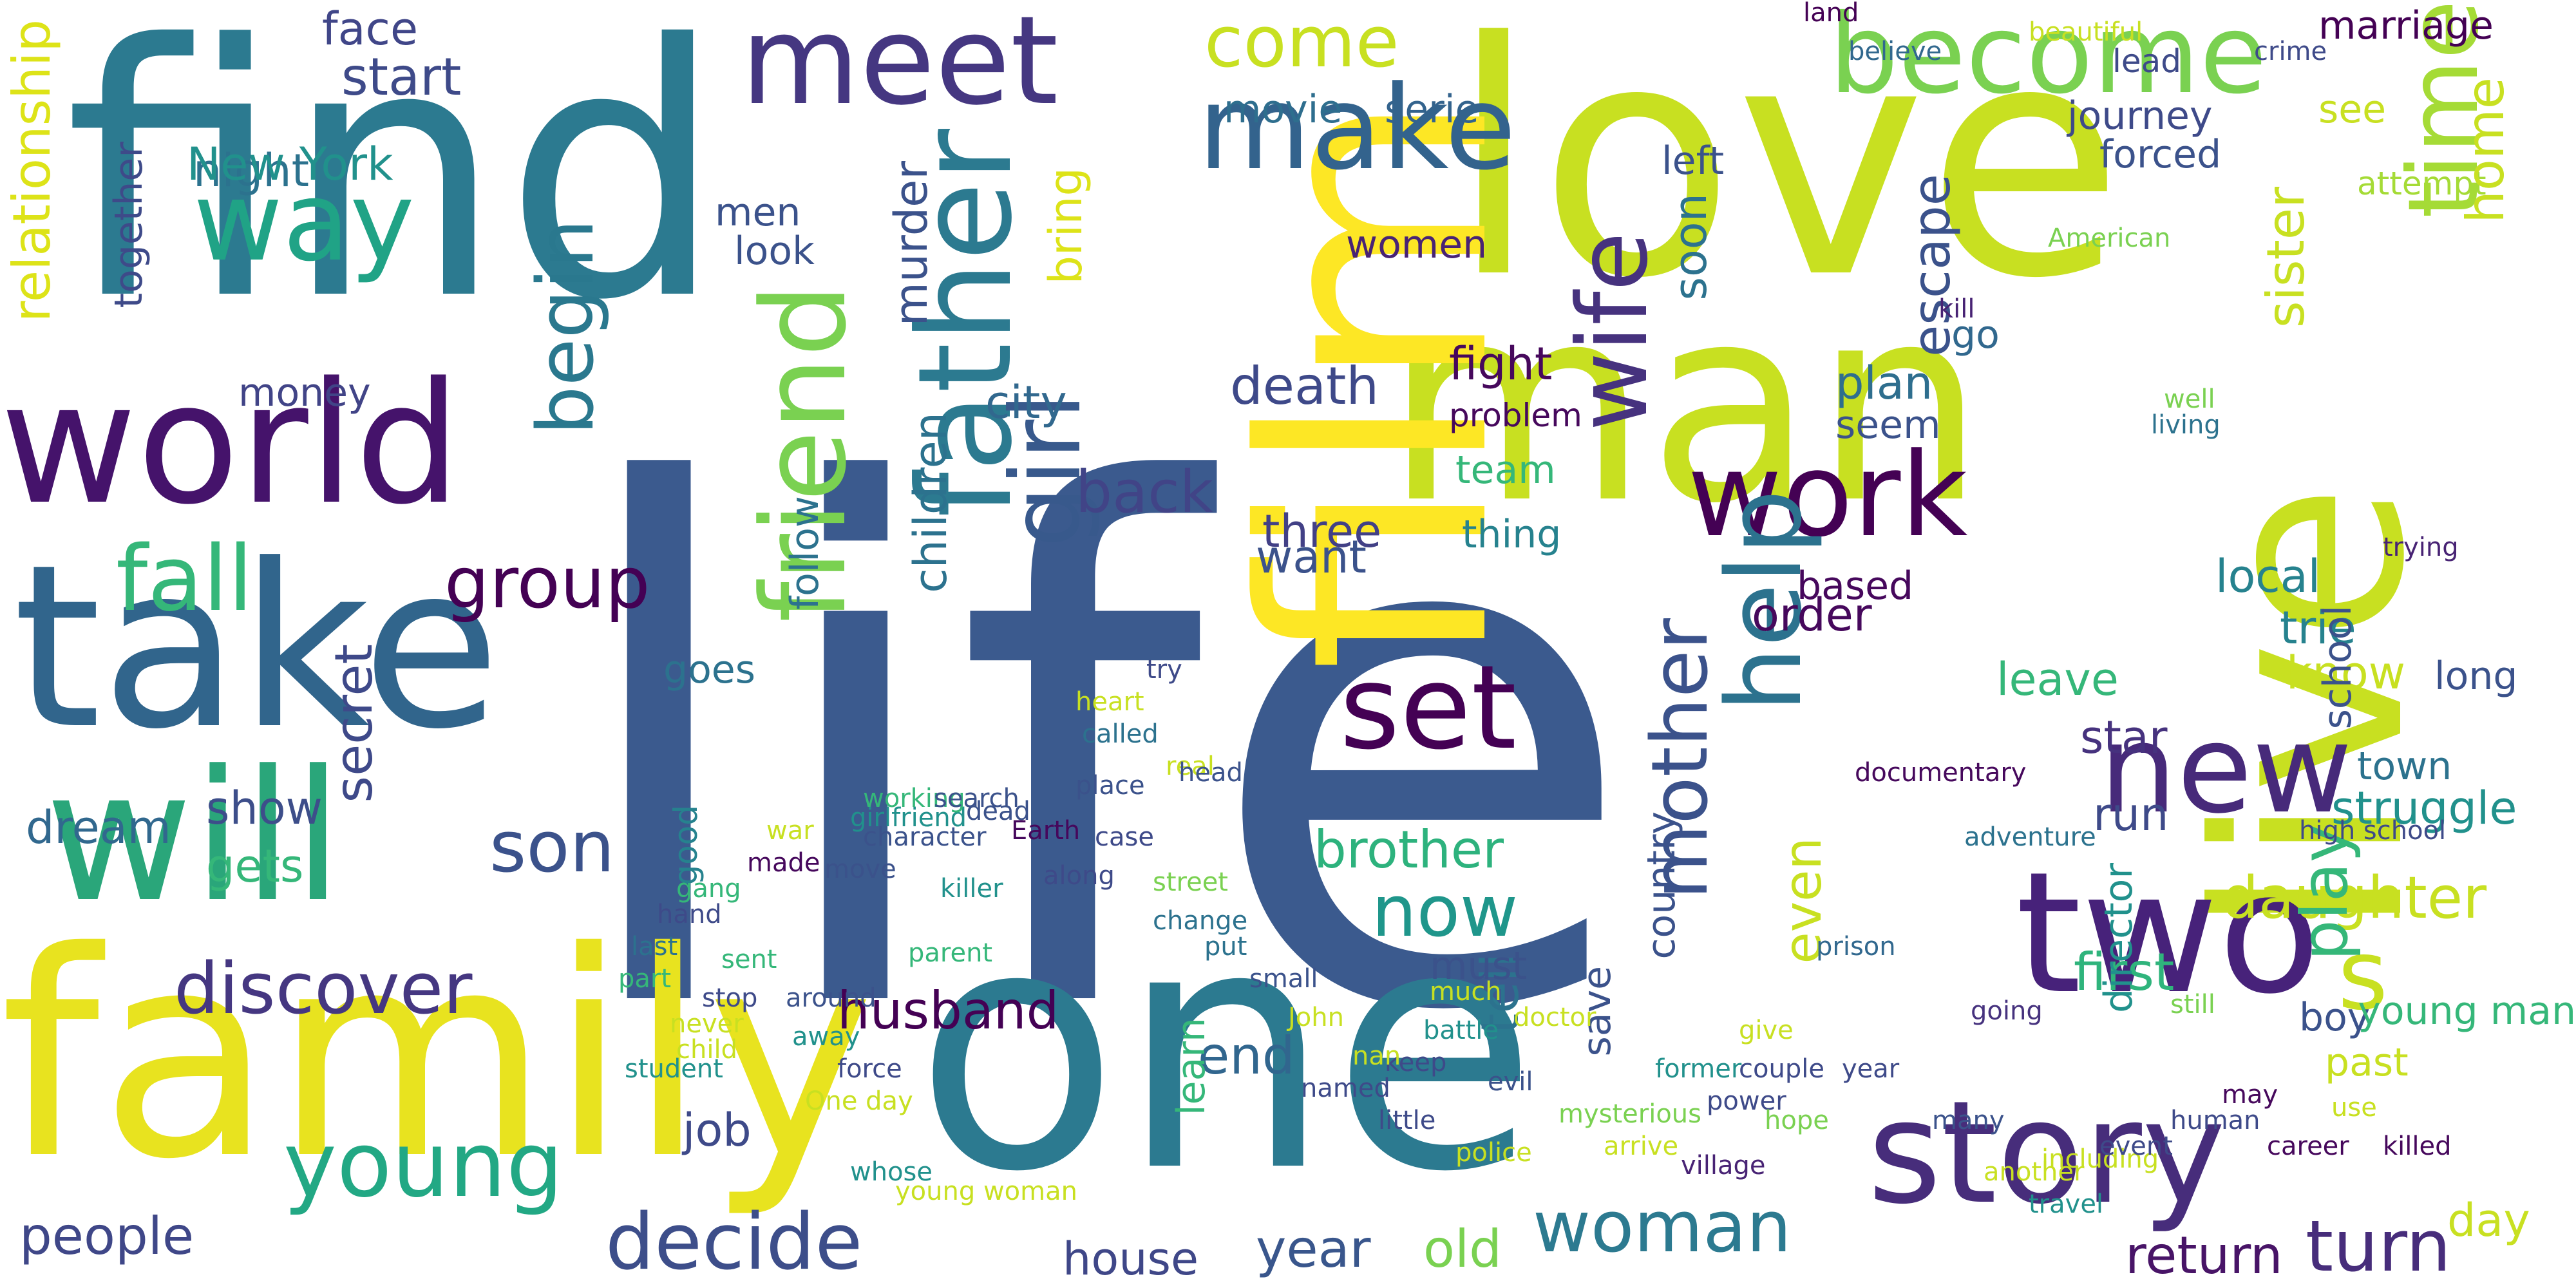  What do you see at coordinates (1311, 557) in the screenshot?
I see `word-want: want` at bounding box center [1311, 557].